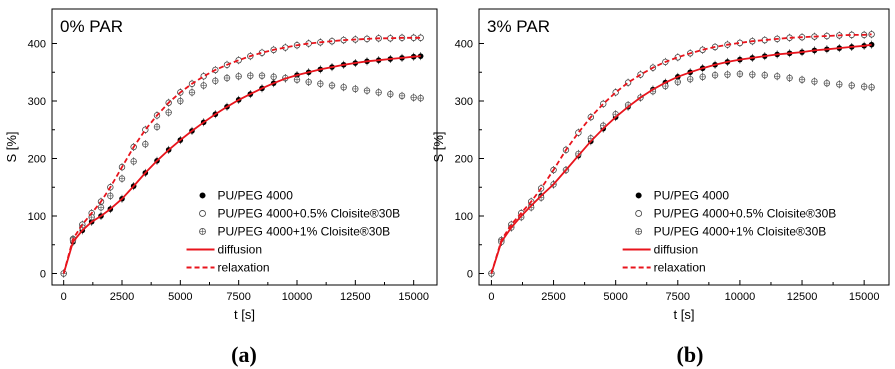  Describe the element at coordinates (518, 26) in the screenshot. I see `chart-title: 3% PAR` at that location.